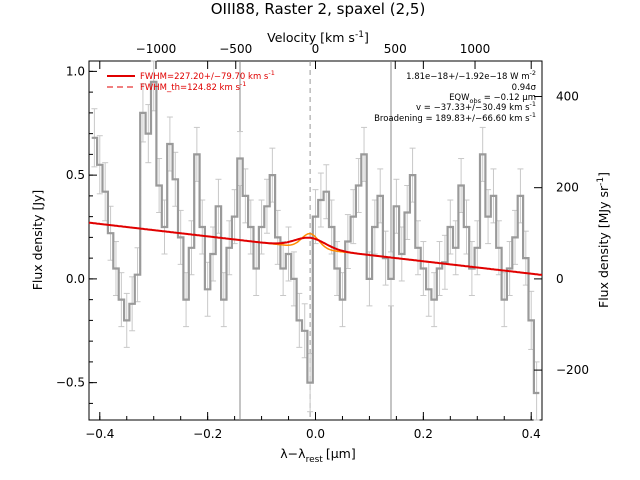 Image resolution: width=640 pixels, height=480 pixels. Describe the element at coordinates (475, 49) in the screenshot. I see `top-tick-label: 1000` at that location.